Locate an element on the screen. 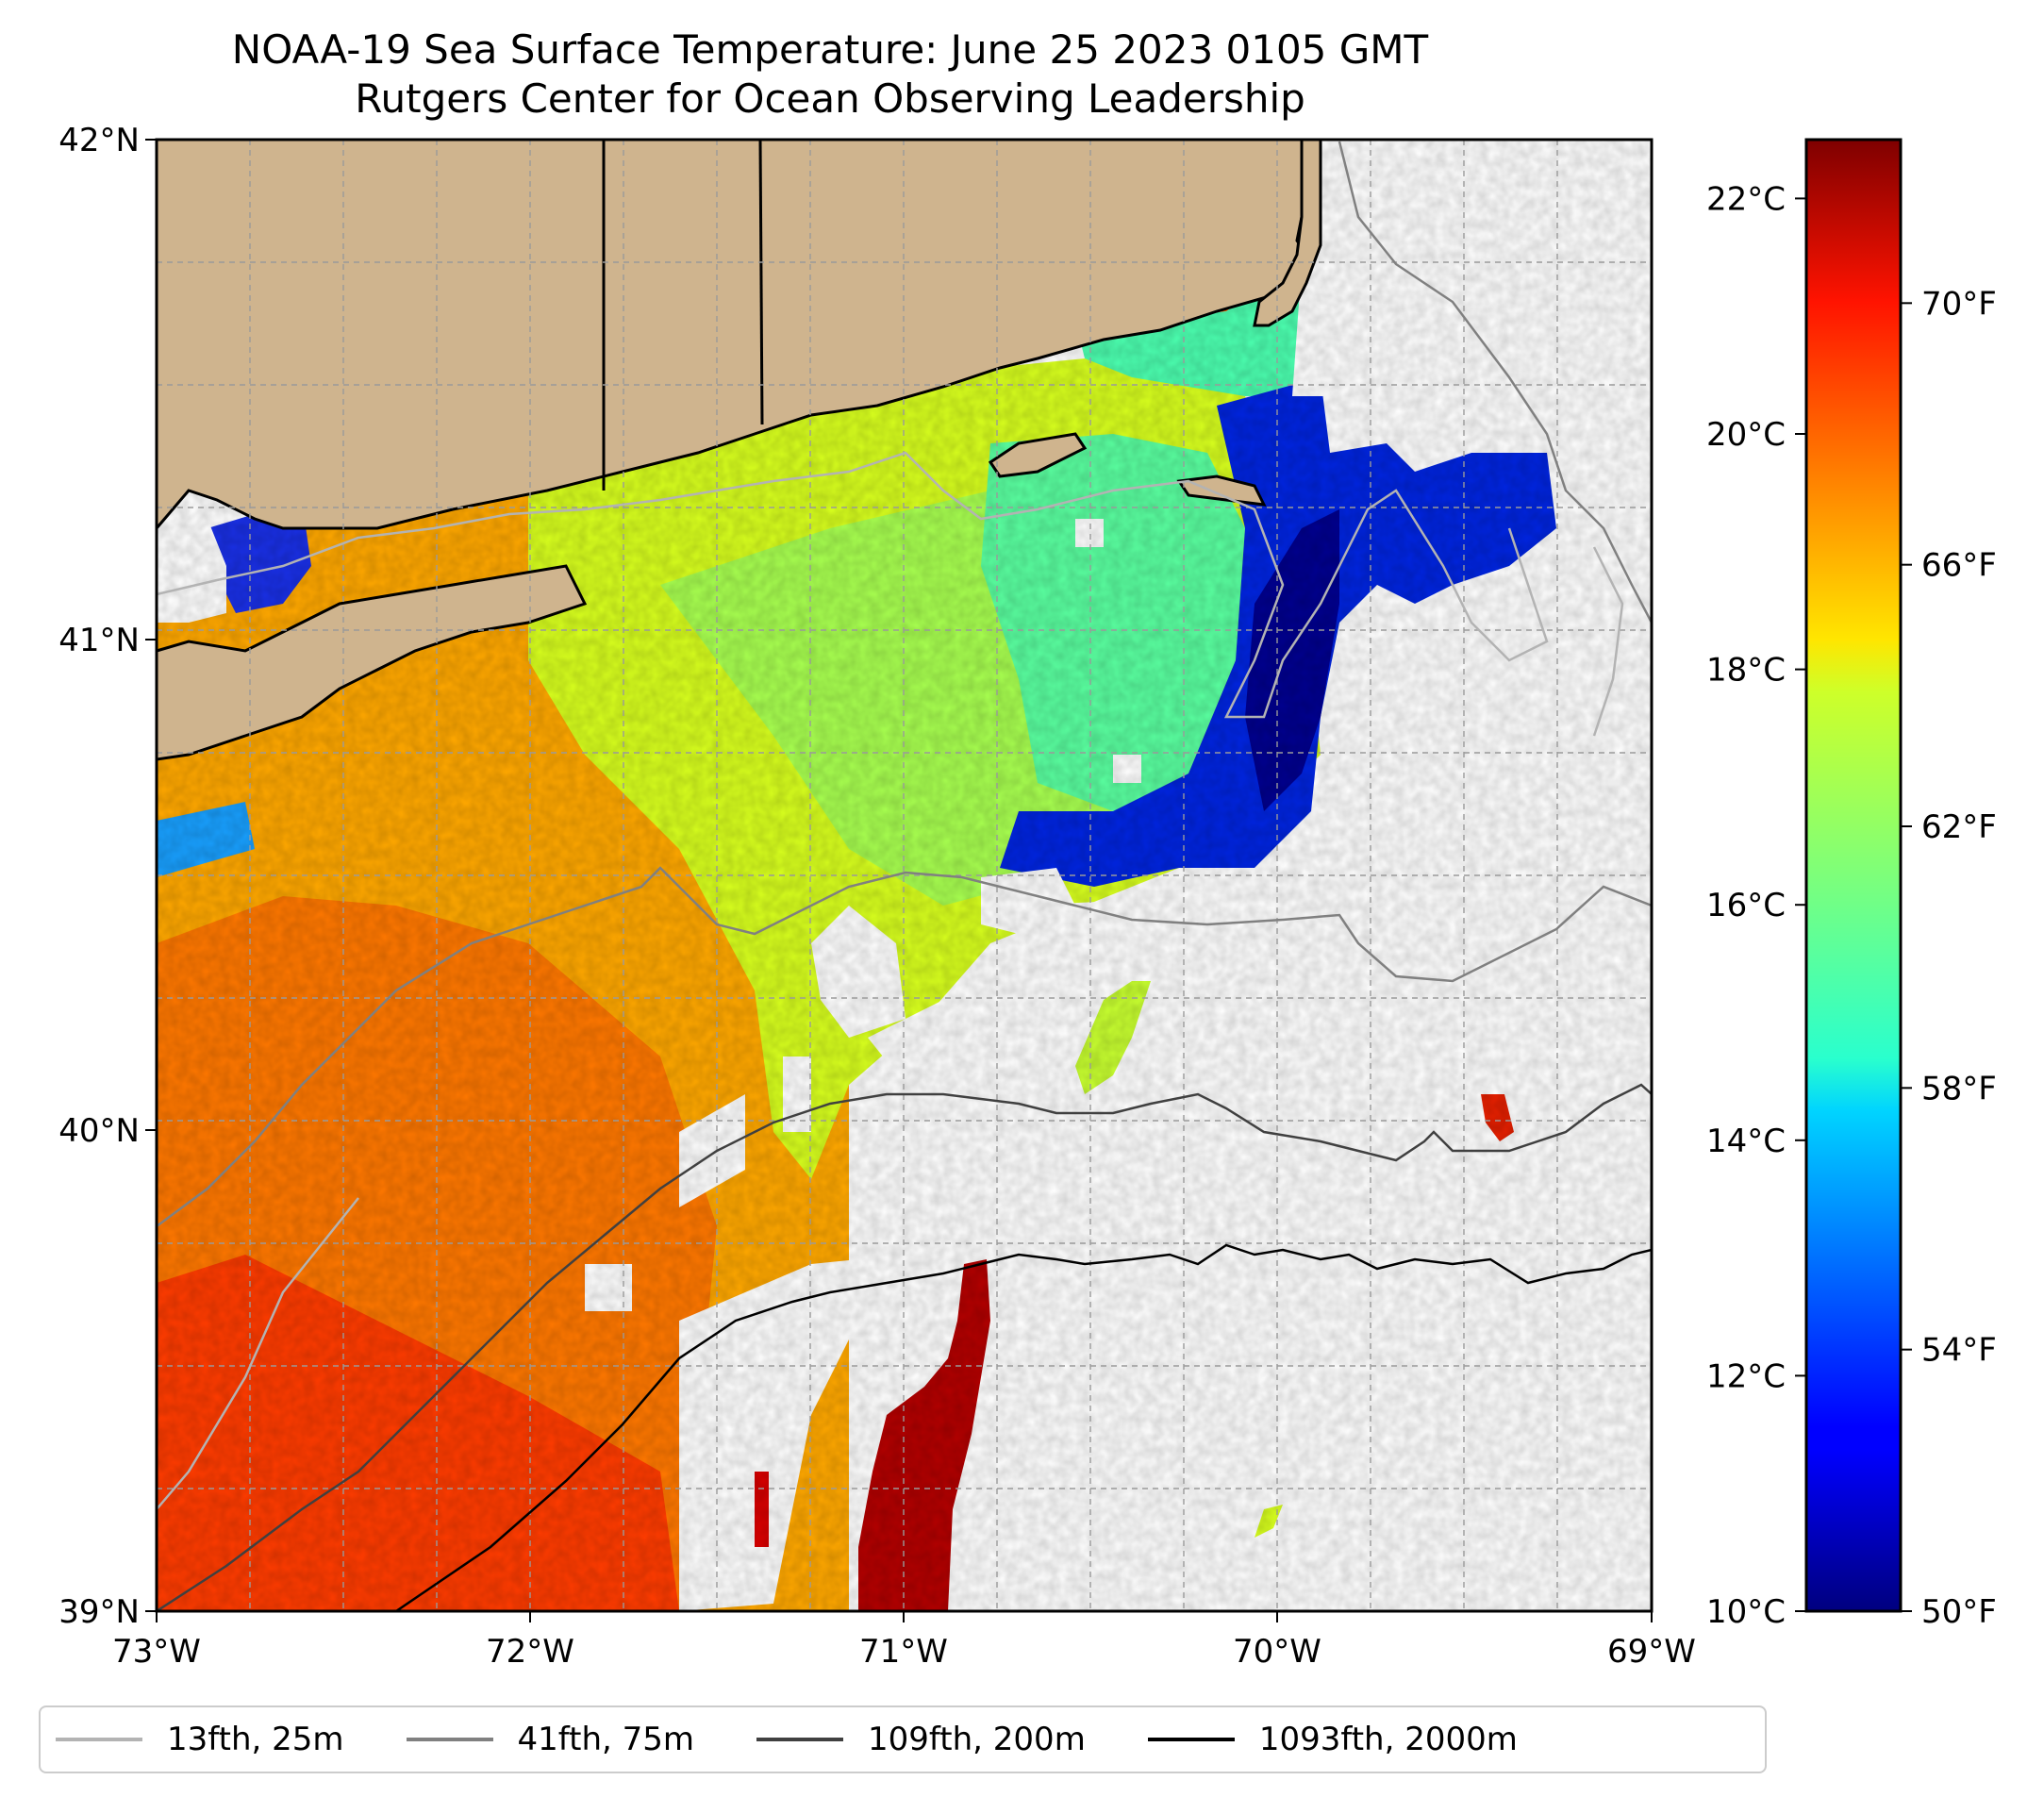 The height and width of the screenshot is (1797, 2044). state-border is located at coordinates (761, 282).